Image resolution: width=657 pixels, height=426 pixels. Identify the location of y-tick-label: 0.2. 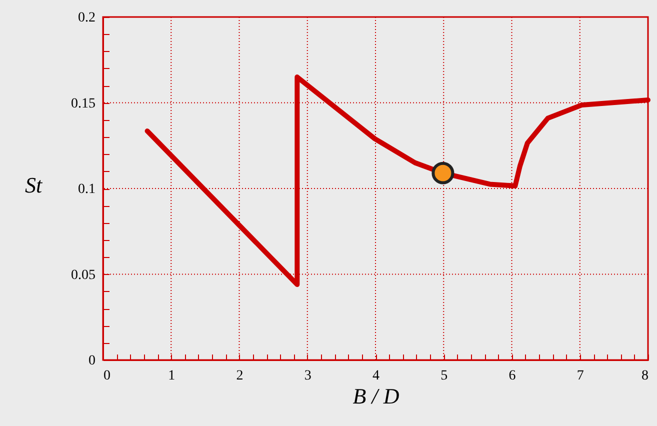
(87, 18).